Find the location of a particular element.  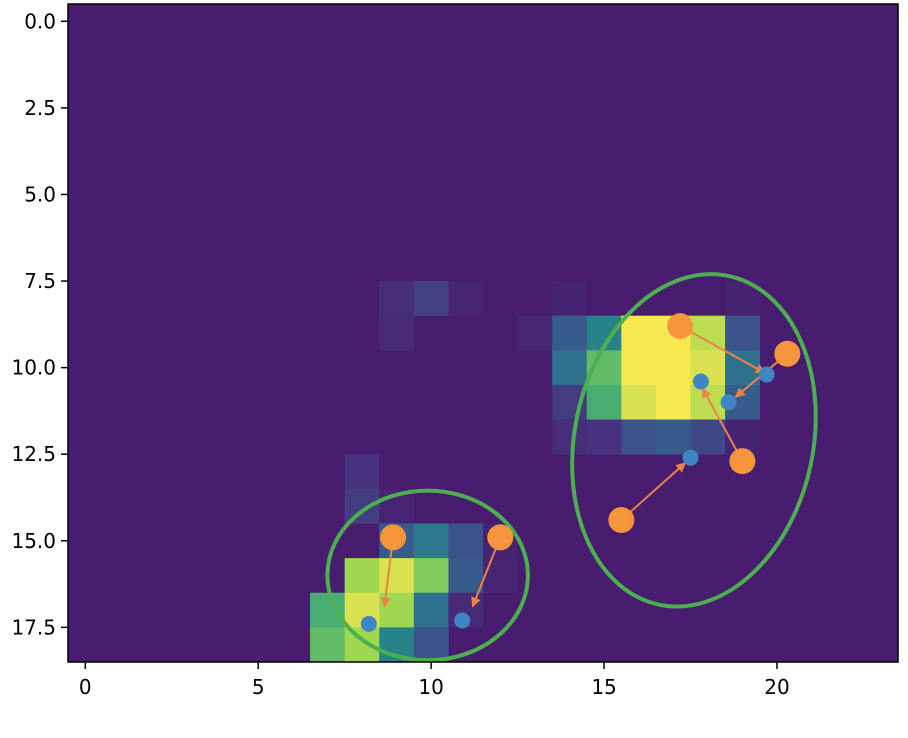

y-tick-label: 12.5 is located at coordinates (33, 454).